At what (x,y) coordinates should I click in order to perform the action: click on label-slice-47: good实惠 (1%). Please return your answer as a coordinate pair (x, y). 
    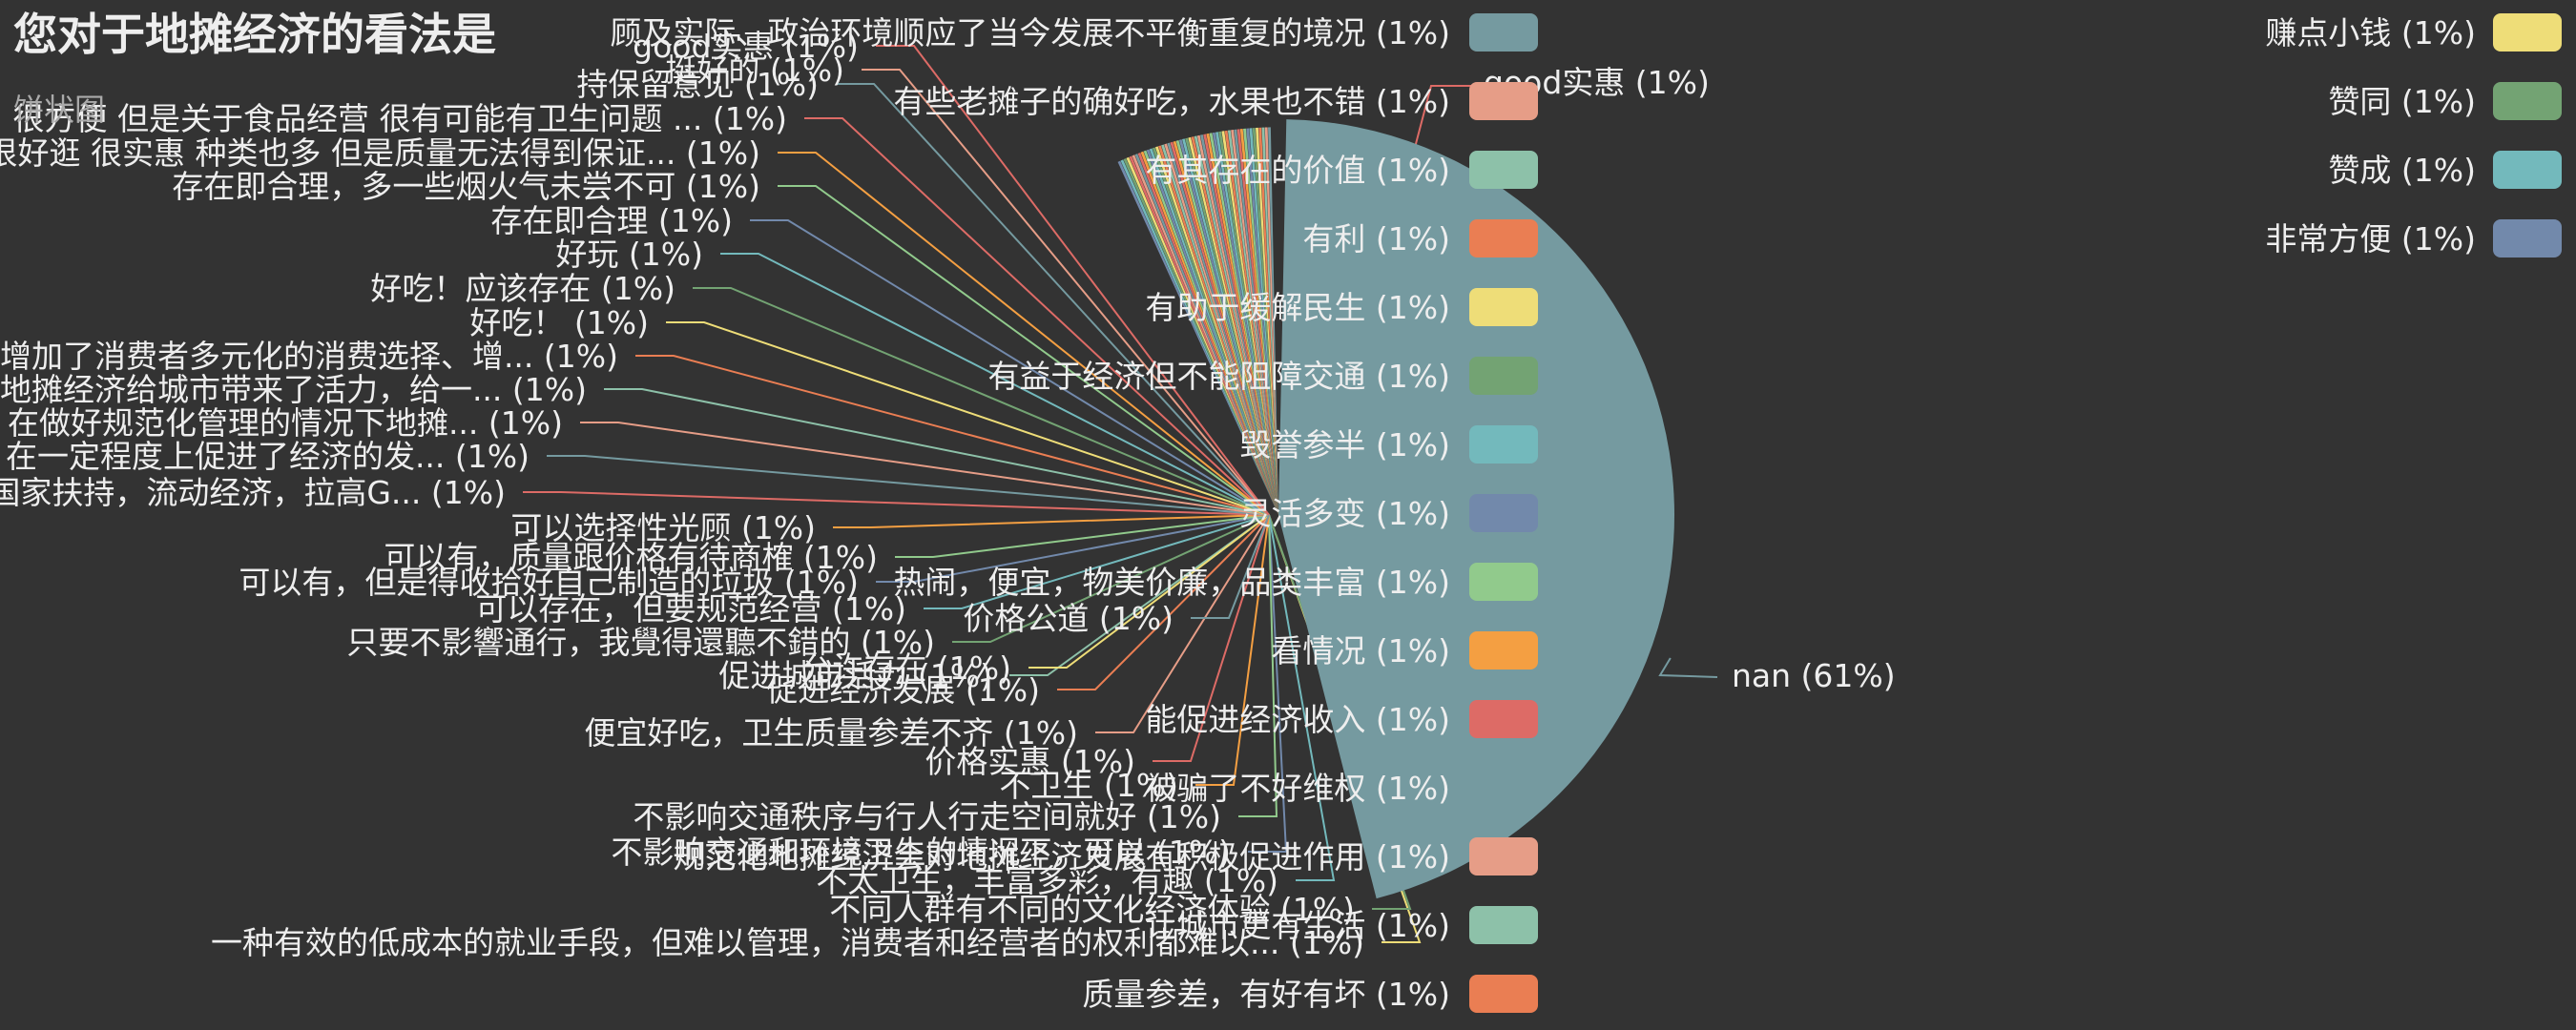
    Looking at the image, I should click on (746, 46).